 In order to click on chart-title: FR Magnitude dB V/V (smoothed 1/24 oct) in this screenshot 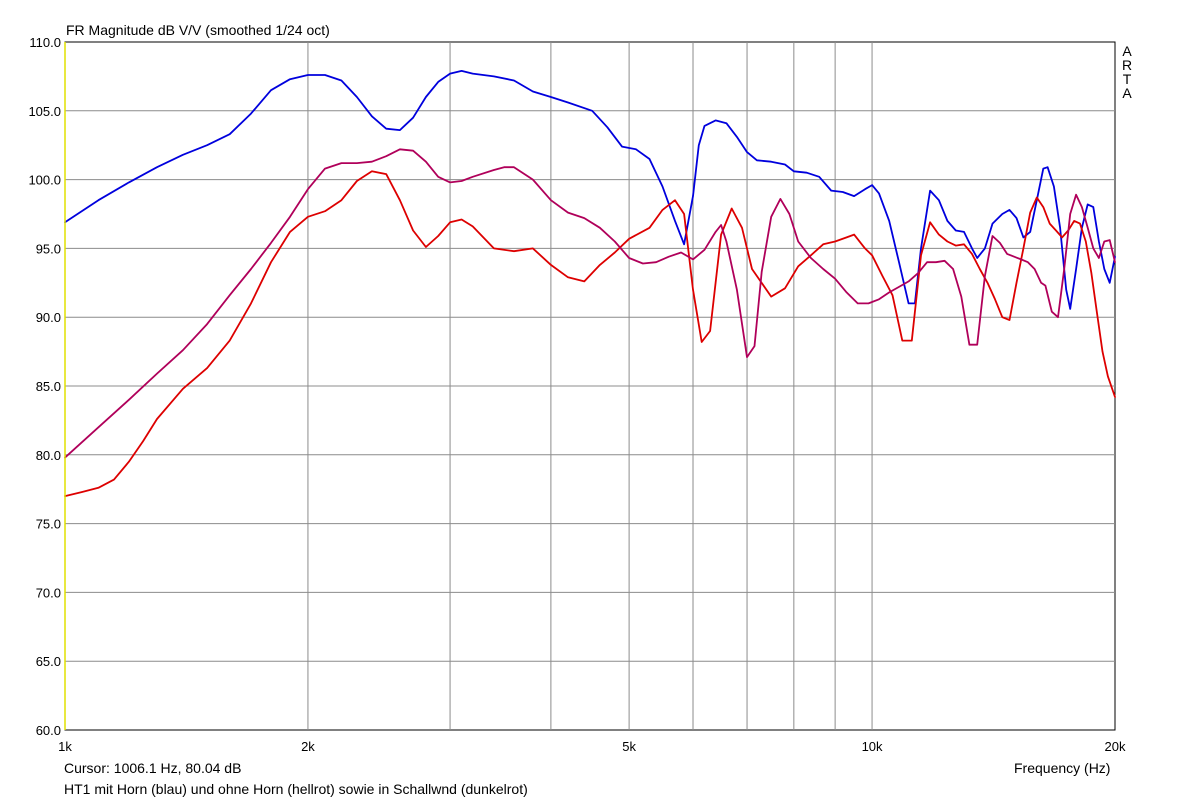, I will do `click(198, 30)`.